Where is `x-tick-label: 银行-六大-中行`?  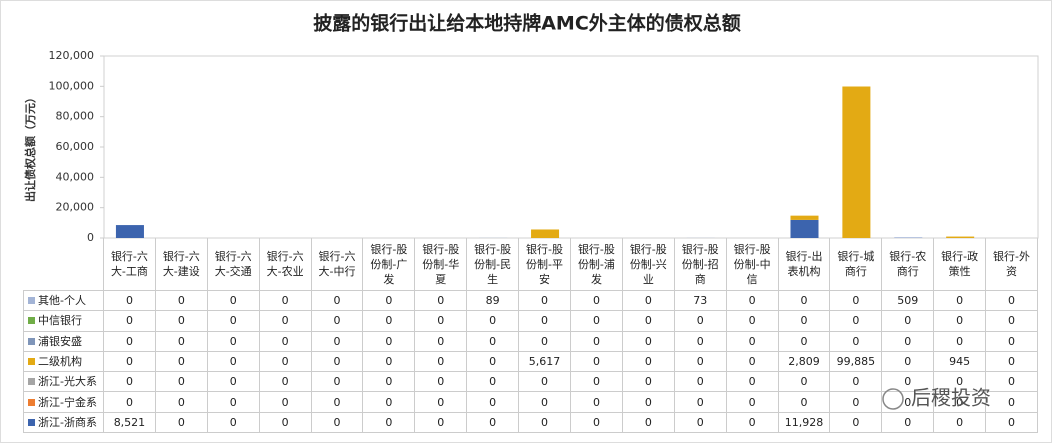
x-tick-label: 银行-六大-中行 is located at coordinates (337, 264).